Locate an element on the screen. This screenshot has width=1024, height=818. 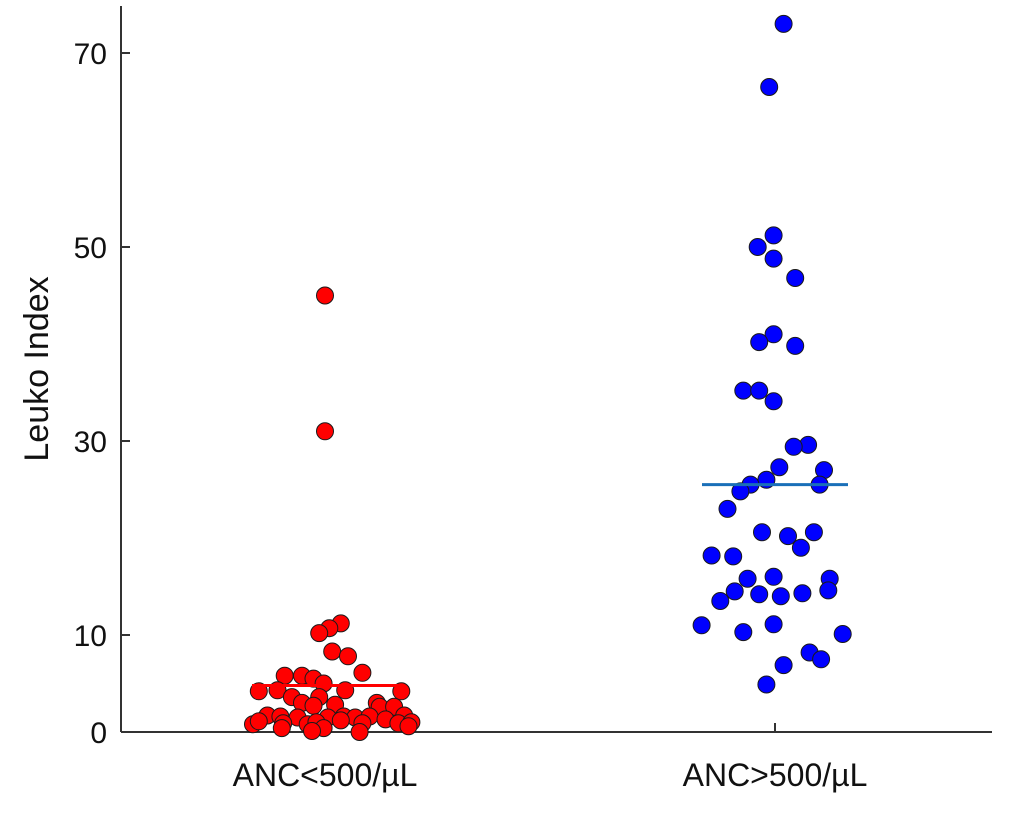
y-tick-label: 50 is located at coordinates (90, 248).